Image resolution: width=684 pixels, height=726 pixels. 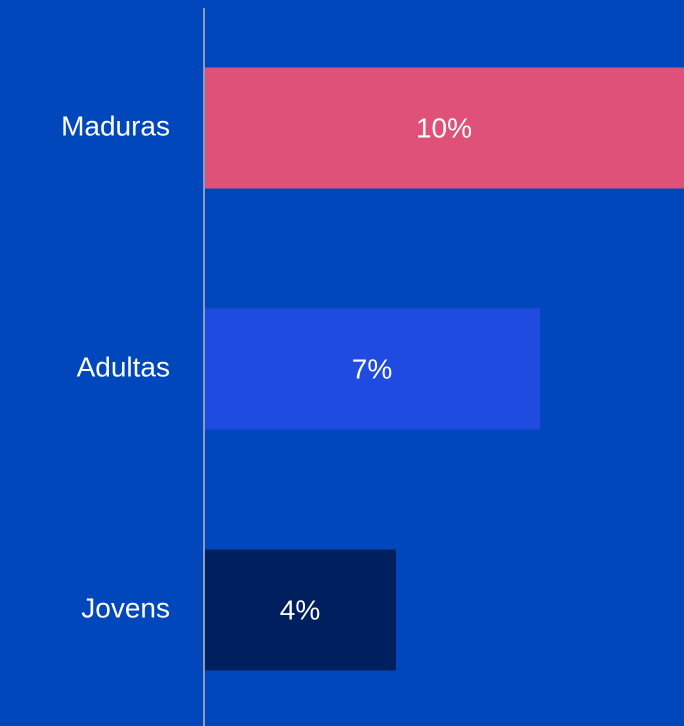 I want to click on data-label: 7%, so click(x=372, y=368).